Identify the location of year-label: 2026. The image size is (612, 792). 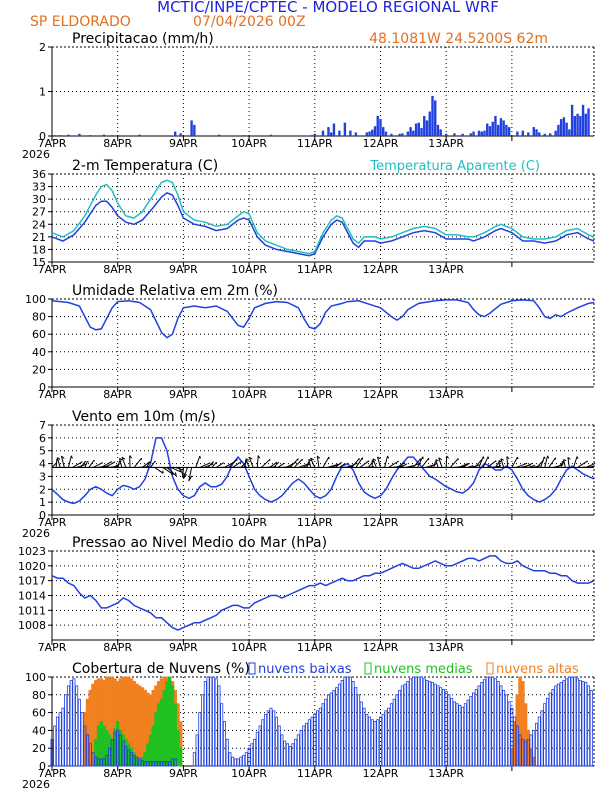
(36, 154).